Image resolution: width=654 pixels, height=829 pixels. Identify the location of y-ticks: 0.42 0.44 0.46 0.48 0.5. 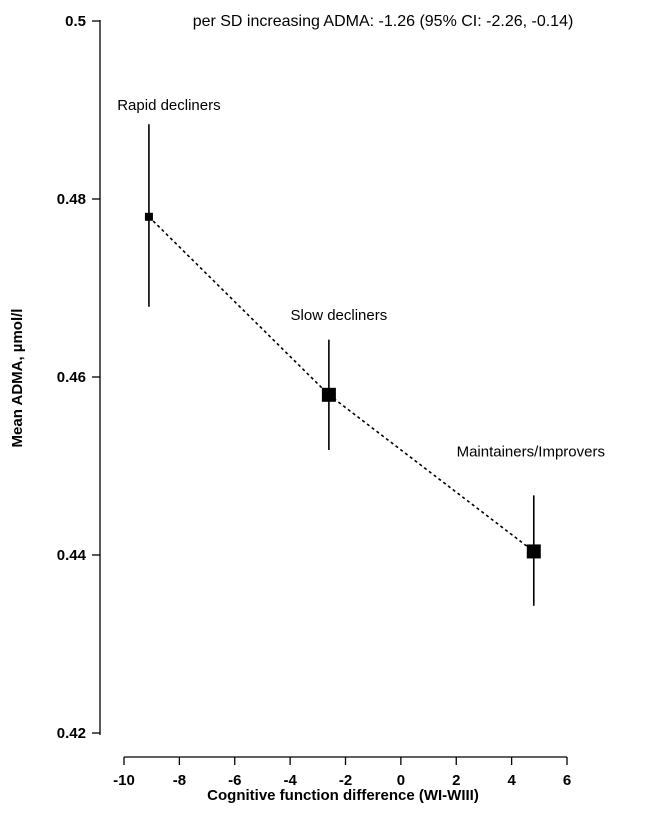
(78, 377).